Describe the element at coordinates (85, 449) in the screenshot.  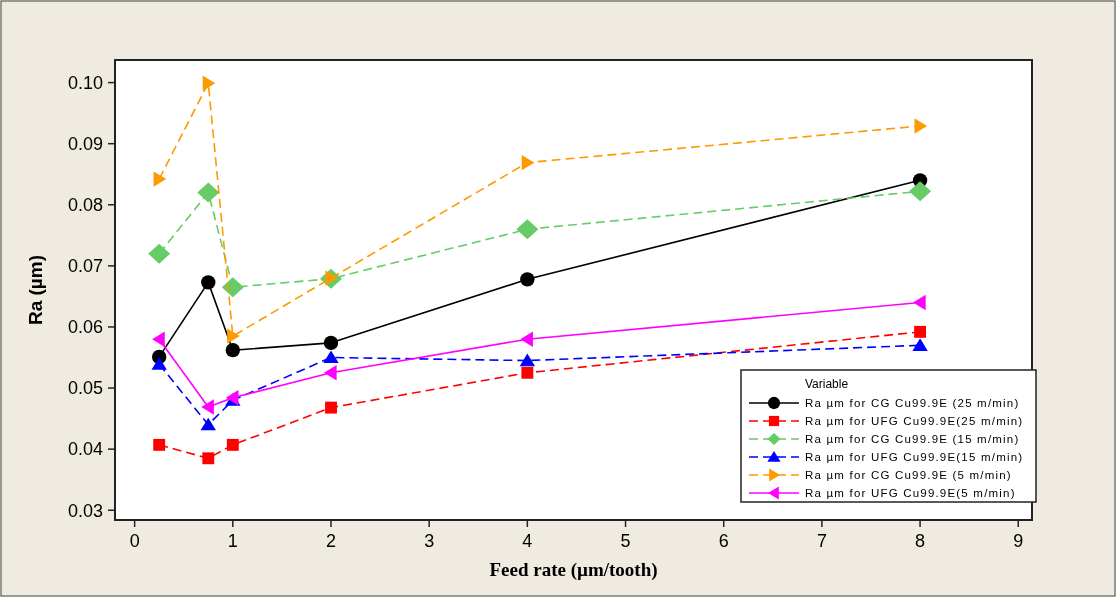
I see `y-tick-label: 0.04` at that location.